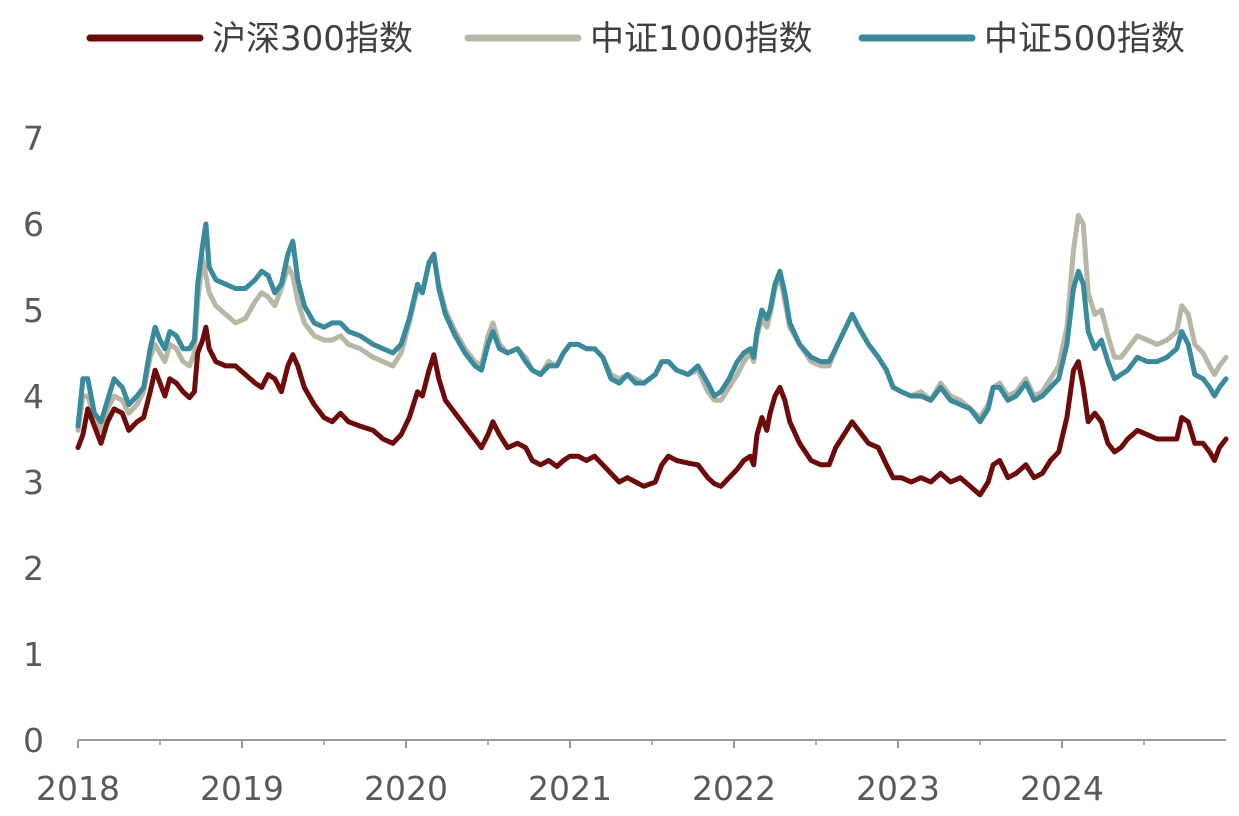  I want to click on legend-item: 中证1000指数, so click(638, 39).